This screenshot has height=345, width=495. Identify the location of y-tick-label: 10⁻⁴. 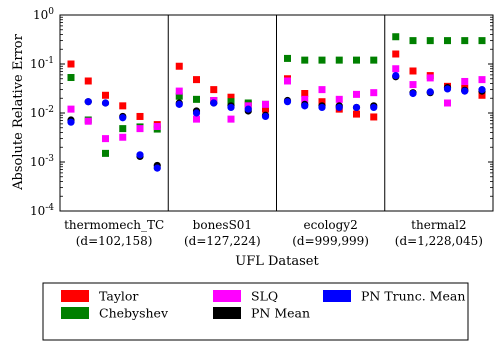
(42, 210).